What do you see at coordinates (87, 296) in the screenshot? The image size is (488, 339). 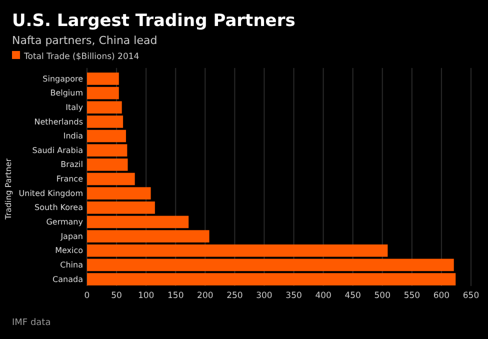 I see `x-tick-label: 0` at bounding box center [87, 296].